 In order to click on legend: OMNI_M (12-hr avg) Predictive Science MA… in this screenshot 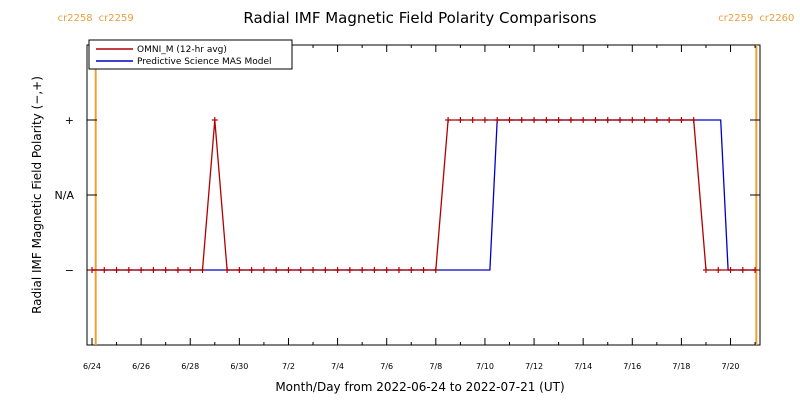, I will do `click(190, 54)`.